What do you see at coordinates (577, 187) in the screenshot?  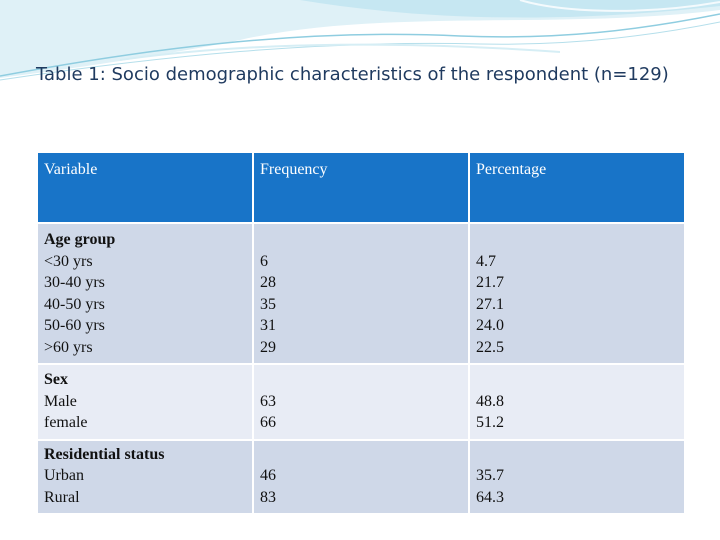 I see `header-percentage: Percentage` at bounding box center [577, 187].